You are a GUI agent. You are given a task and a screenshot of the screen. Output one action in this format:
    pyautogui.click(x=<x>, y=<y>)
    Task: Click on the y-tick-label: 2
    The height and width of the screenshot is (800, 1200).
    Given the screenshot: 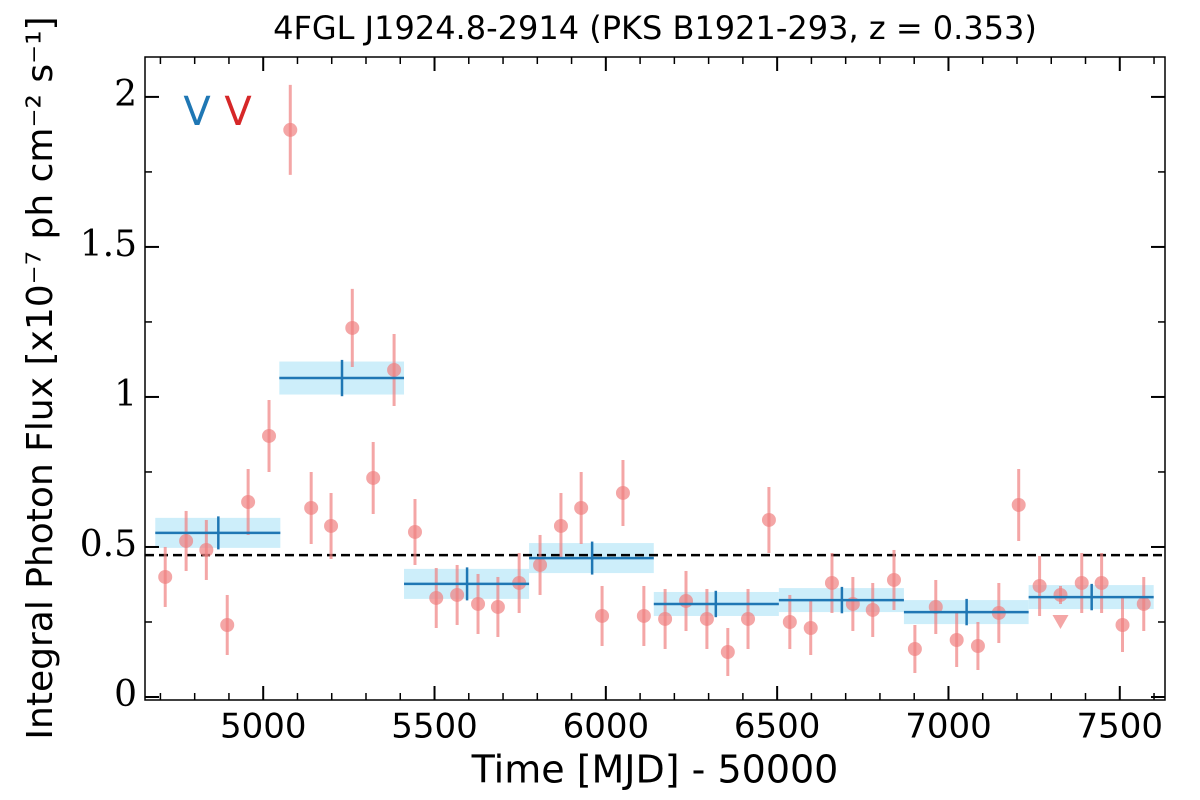 What is the action you would take?
    pyautogui.click(x=125, y=94)
    